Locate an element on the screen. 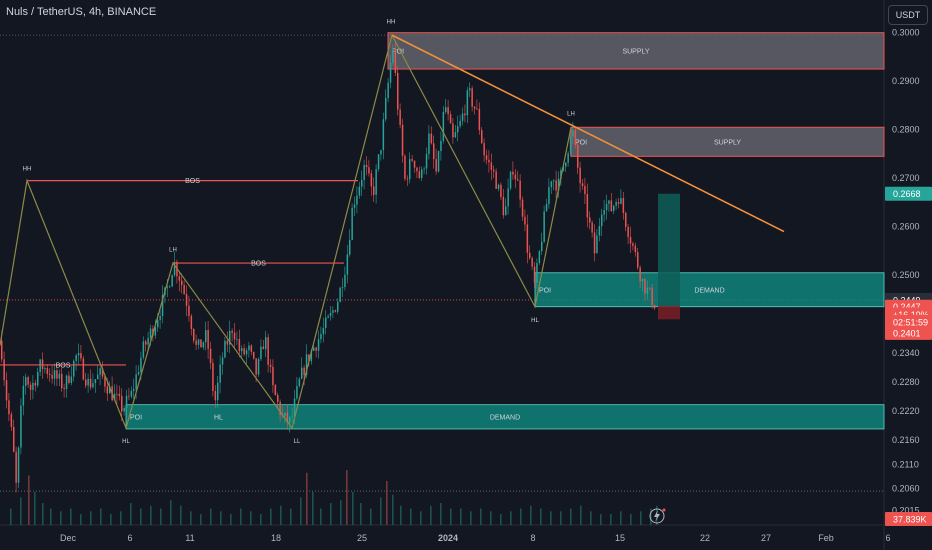 This screenshot has height=550, width=932. x-tick-label: Feb is located at coordinates (826, 538).